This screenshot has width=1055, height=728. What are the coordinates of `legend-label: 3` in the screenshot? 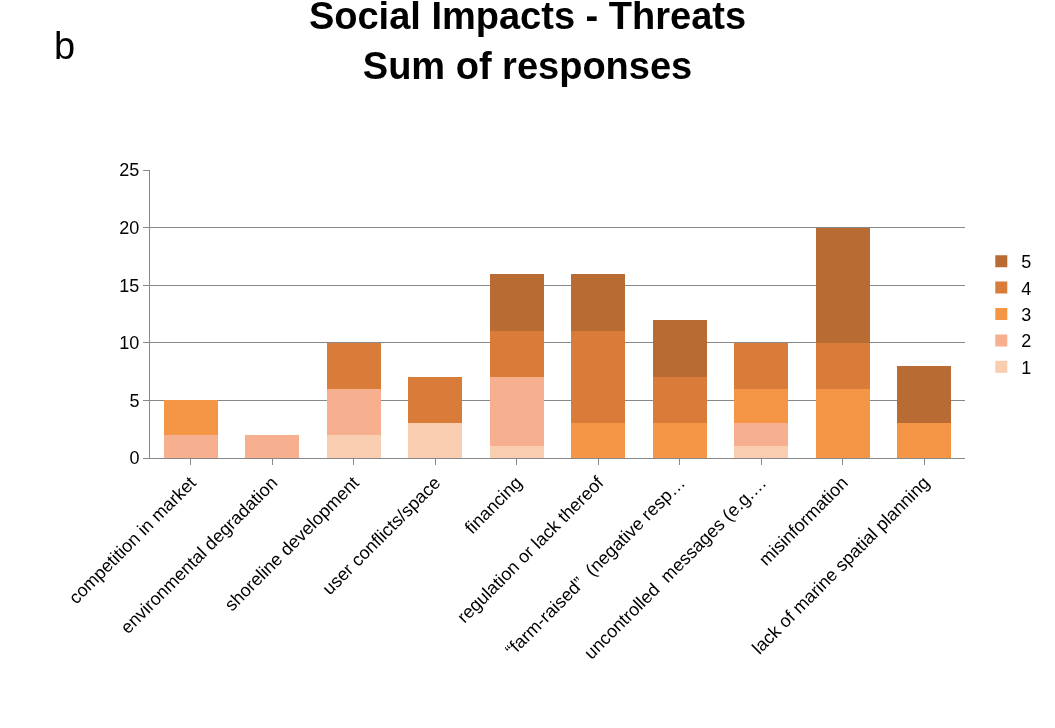 It's located at (1026, 315).